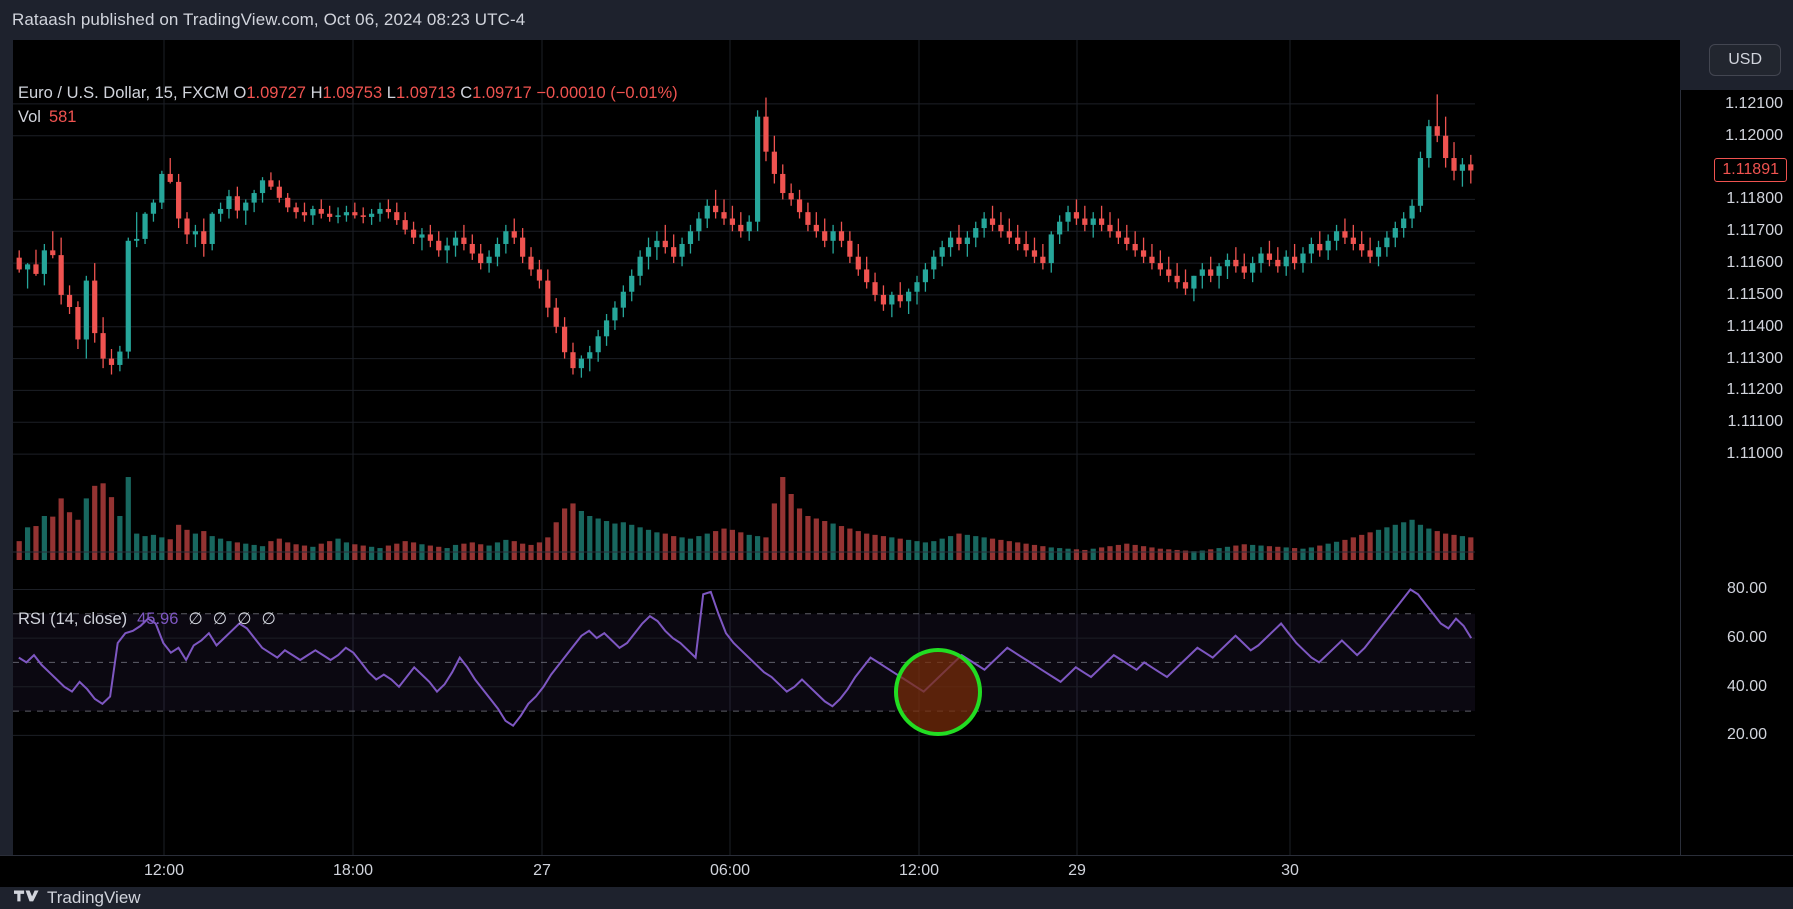 The height and width of the screenshot is (909, 1793). Describe the element at coordinates (425, 93) in the screenshot. I see `legend-low-value: 1.09713` at that location.